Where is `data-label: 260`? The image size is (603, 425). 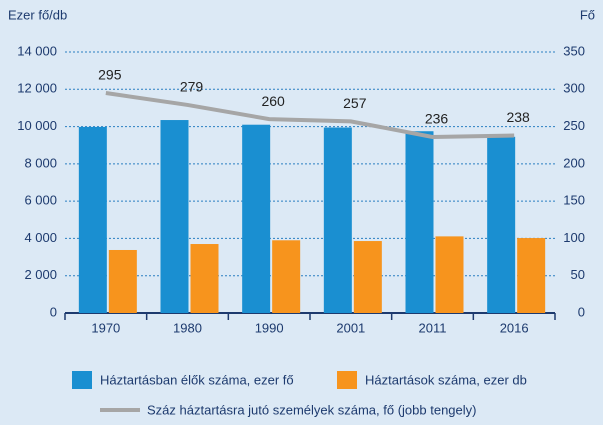
data-label: 260 is located at coordinates (273, 101).